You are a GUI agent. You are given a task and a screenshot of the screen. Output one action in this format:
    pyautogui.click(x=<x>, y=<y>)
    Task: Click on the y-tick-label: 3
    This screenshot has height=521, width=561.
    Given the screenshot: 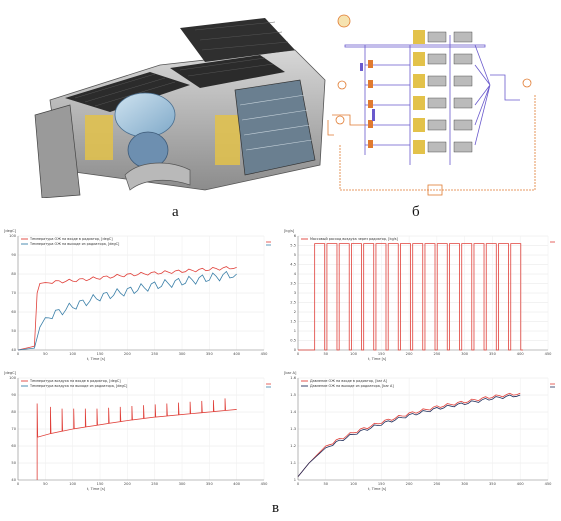 What is the action you would take?
    pyautogui.click(x=295, y=293)
    